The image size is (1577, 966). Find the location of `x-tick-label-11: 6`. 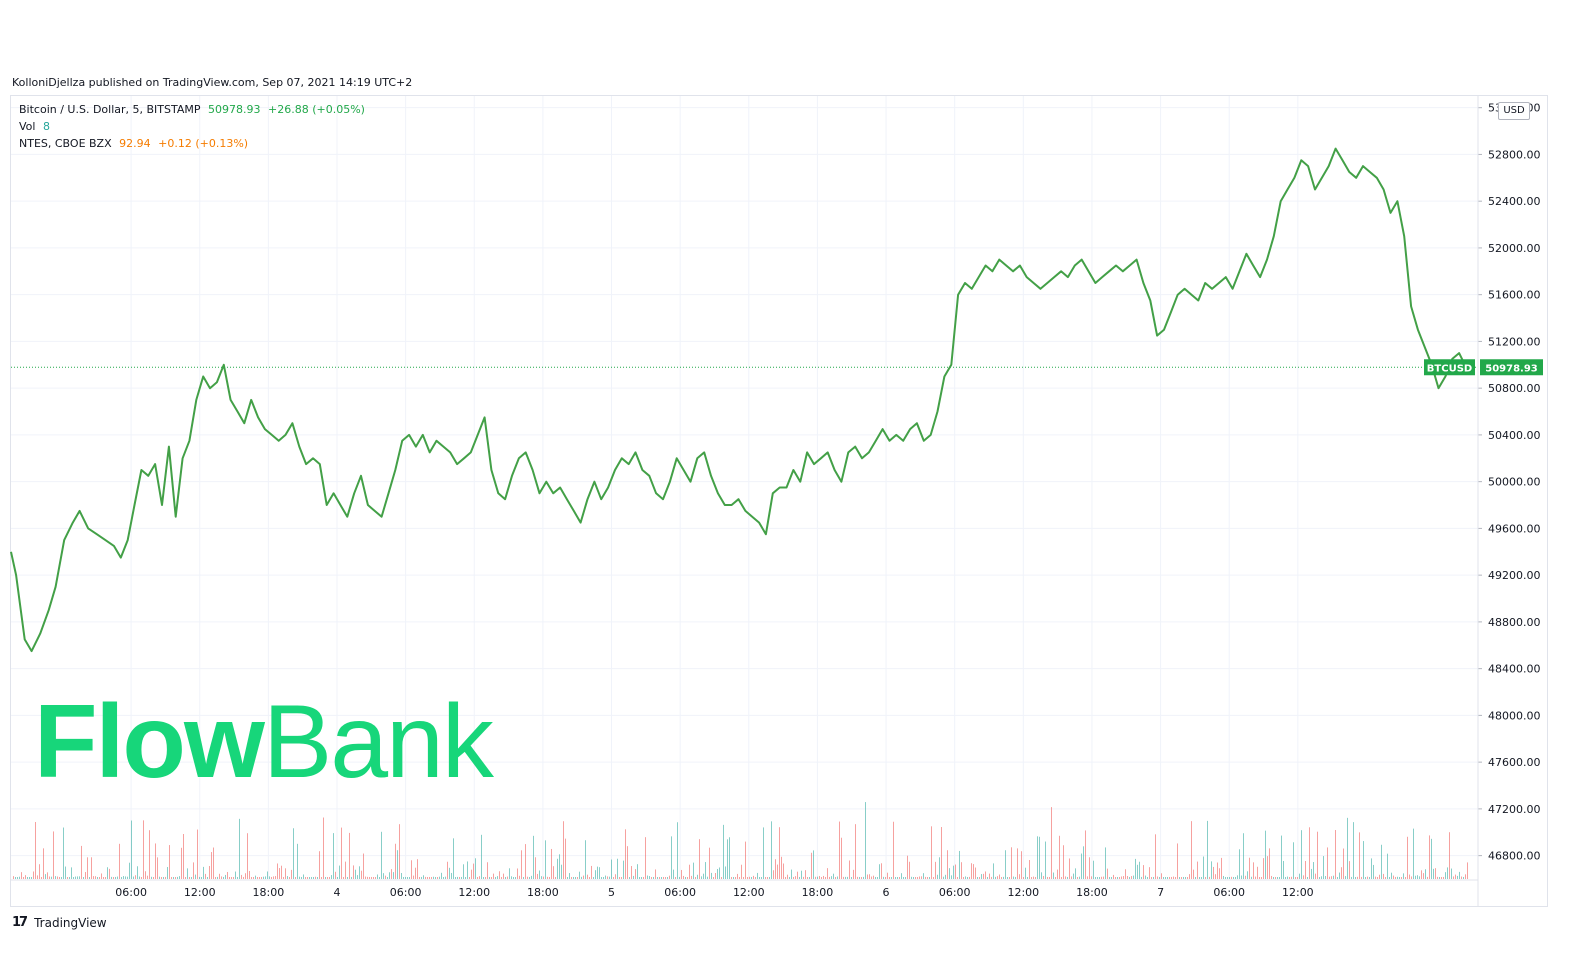

x-tick-label-11: 6 is located at coordinates (886, 892).